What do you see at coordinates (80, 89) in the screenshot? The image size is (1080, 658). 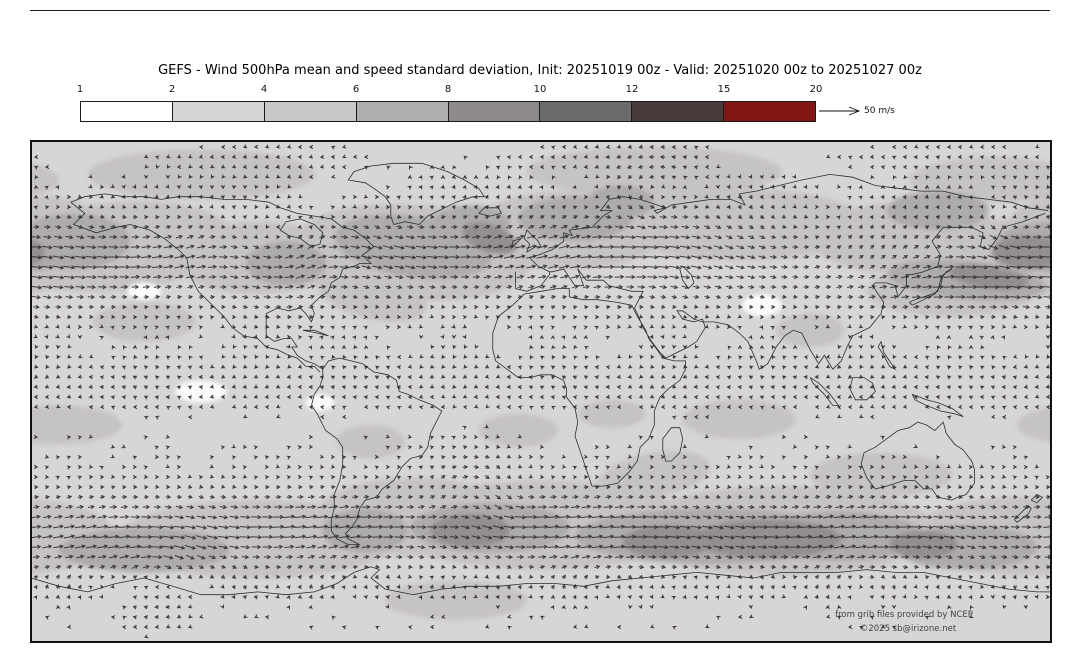 I see `colorbar-tick: 1` at bounding box center [80, 89].